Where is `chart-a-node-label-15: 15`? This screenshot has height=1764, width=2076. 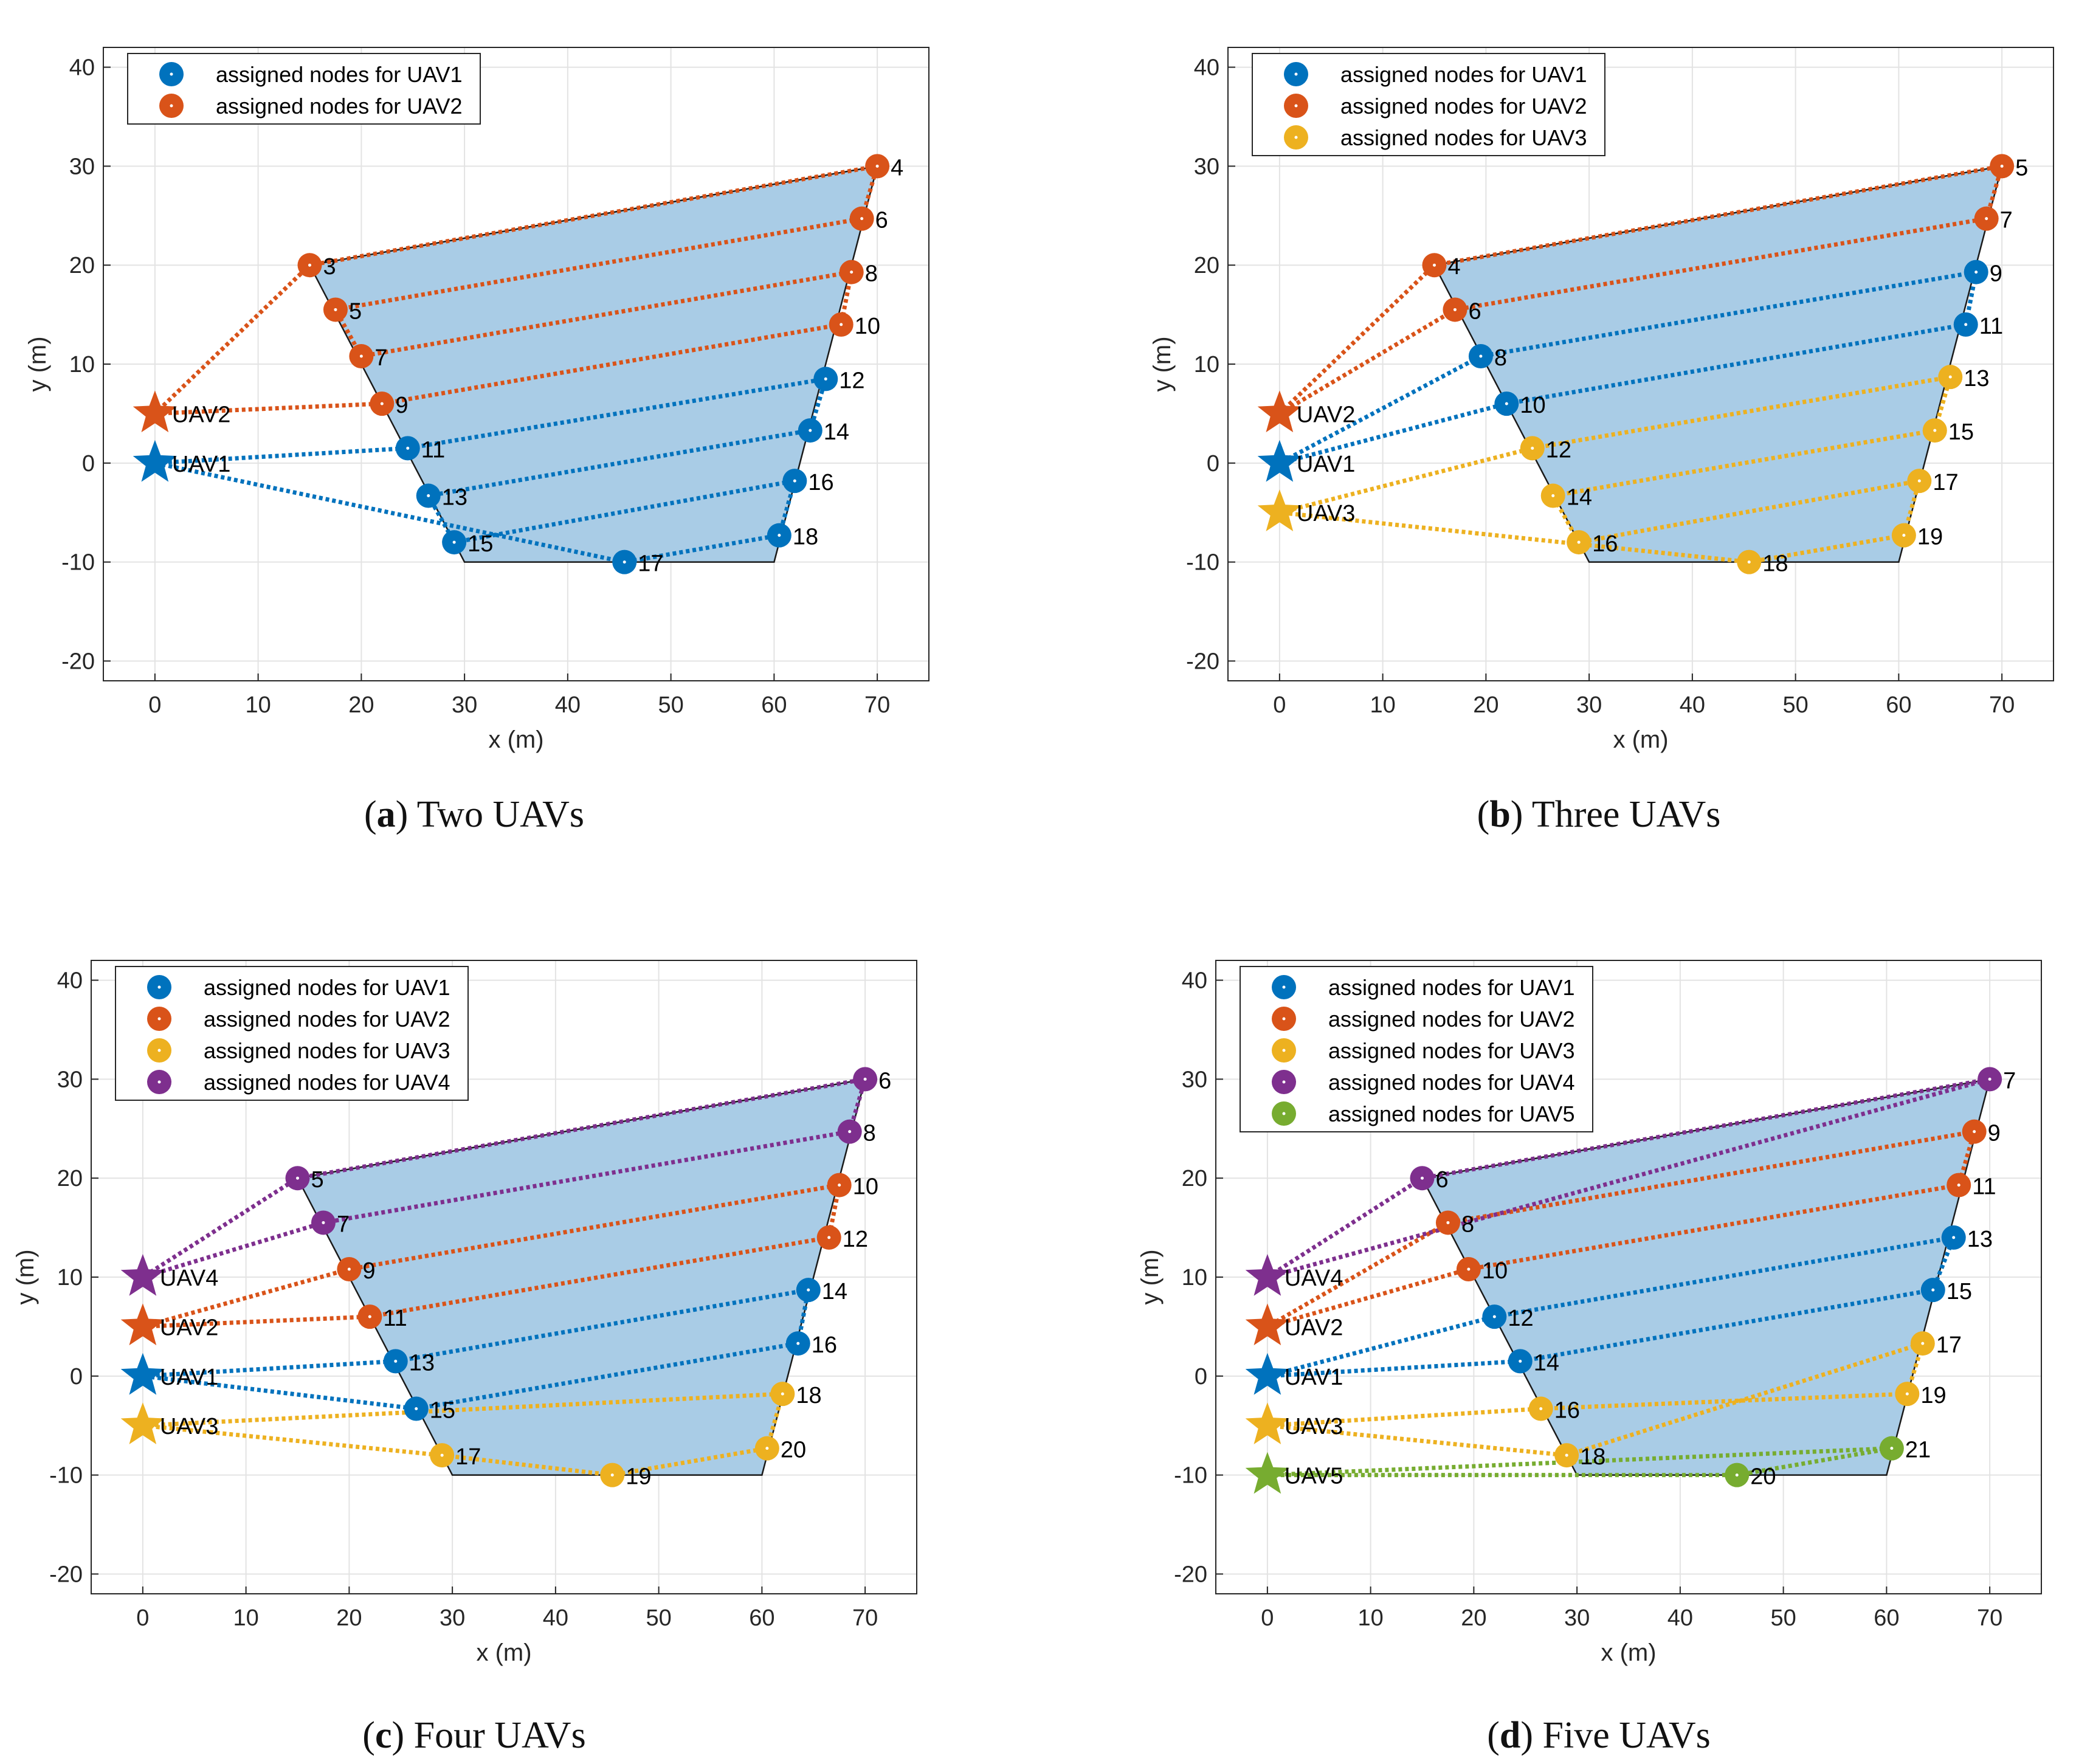 chart-a-node-label-15: 15 is located at coordinates (480, 544).